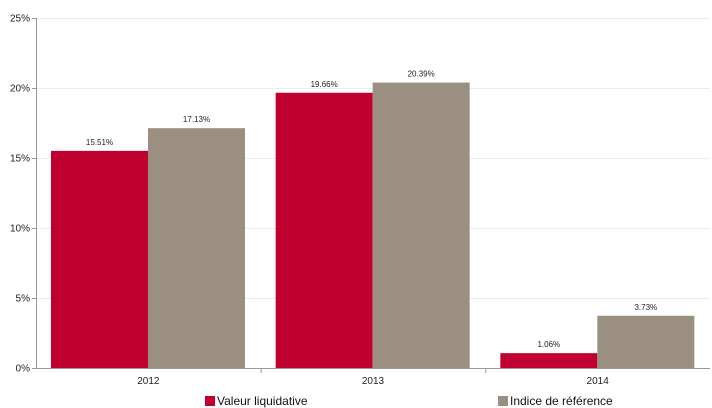  I want to click on y-tick-label: 15%, so click(20, 159).